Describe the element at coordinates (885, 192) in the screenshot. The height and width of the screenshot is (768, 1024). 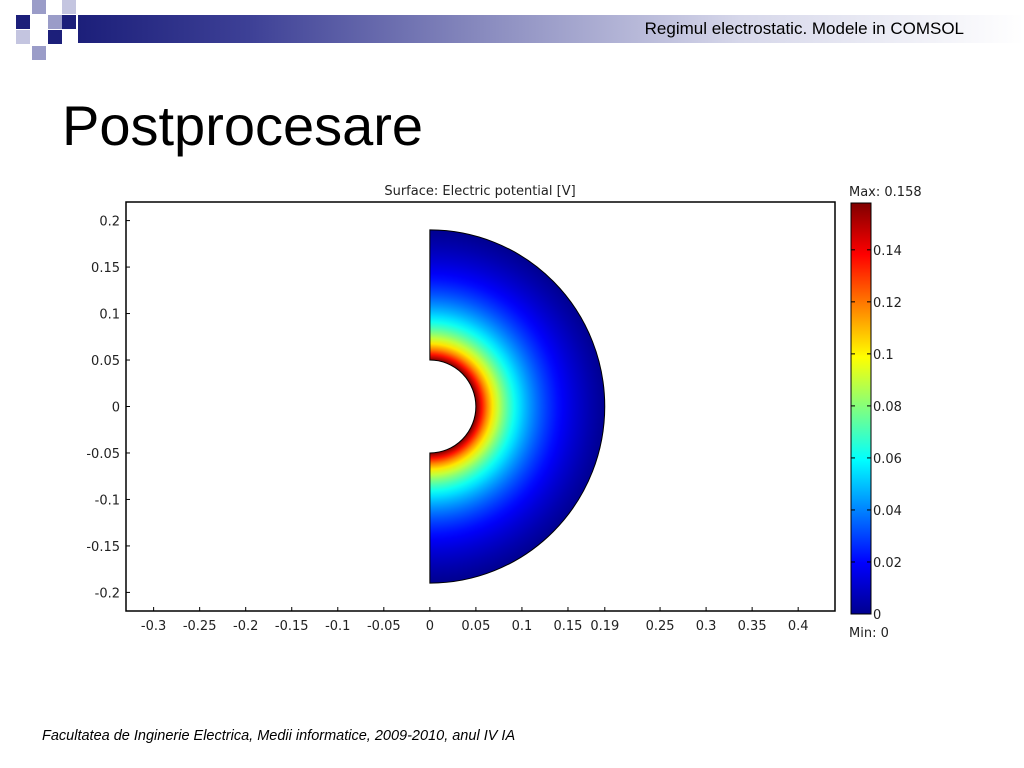
I see `colorbar-max-label: Max: 0.158` at that location.